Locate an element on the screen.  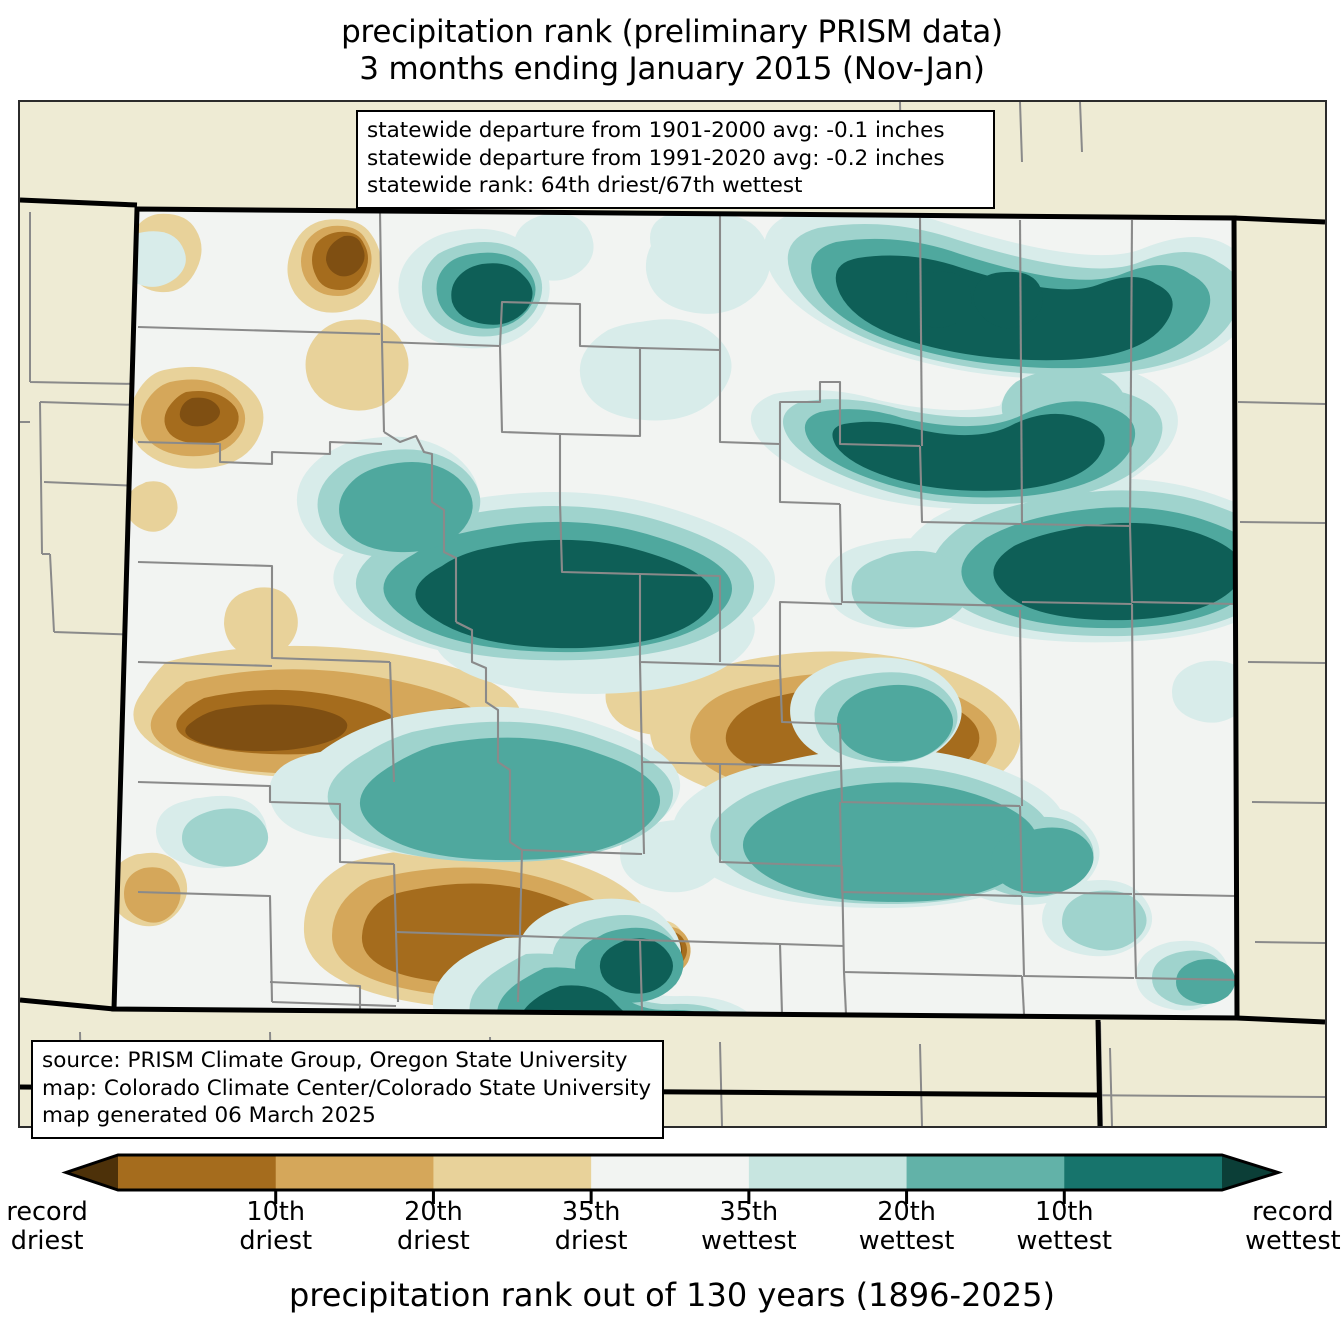
title-line-2: 3 months ending January 2015 (Nov-Jan) is located at coordinates (672, 68).